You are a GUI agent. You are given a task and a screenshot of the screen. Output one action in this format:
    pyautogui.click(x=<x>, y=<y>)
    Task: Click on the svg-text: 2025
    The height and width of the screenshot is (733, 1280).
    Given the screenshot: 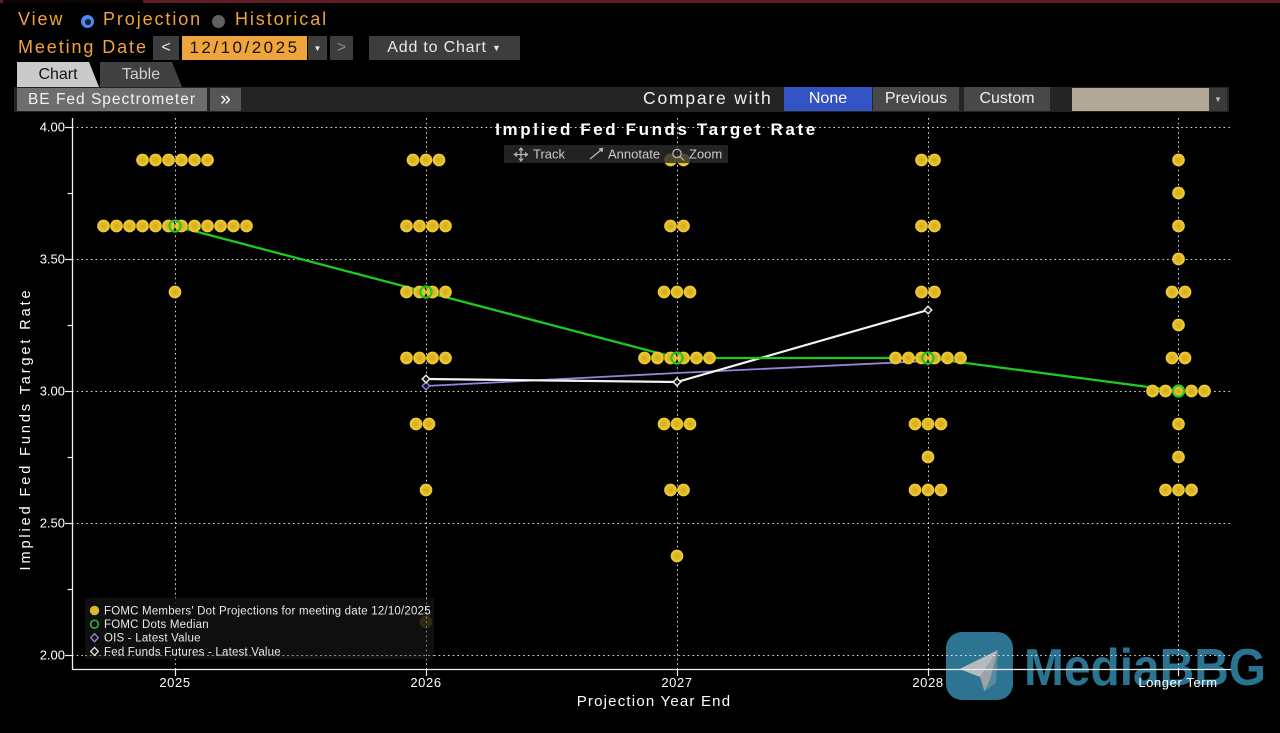 What is the action you would take?
    pyautogui.click(x=174, y=682)
    